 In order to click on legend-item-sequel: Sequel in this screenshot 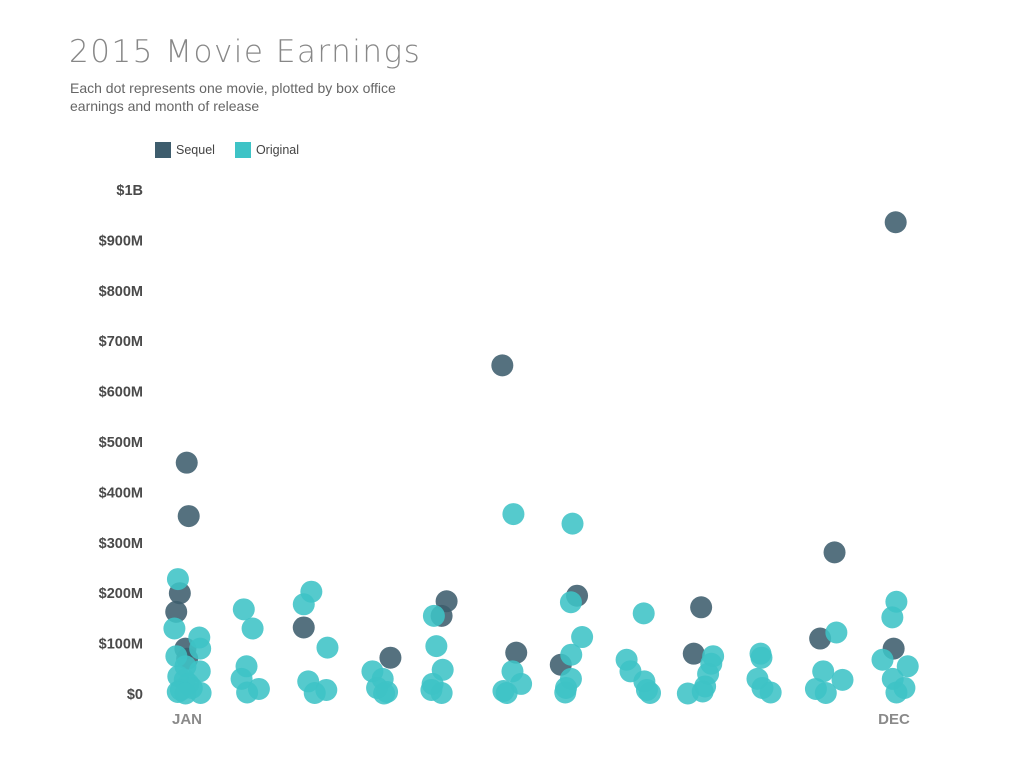, I will do `click(185, 150)`.